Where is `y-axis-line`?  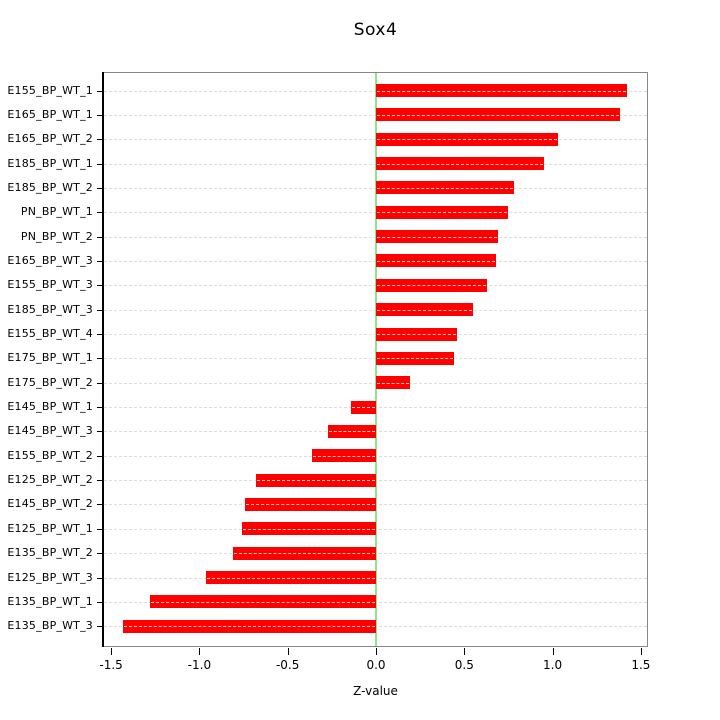 y-axis-line is located at coordinates (103, 359).